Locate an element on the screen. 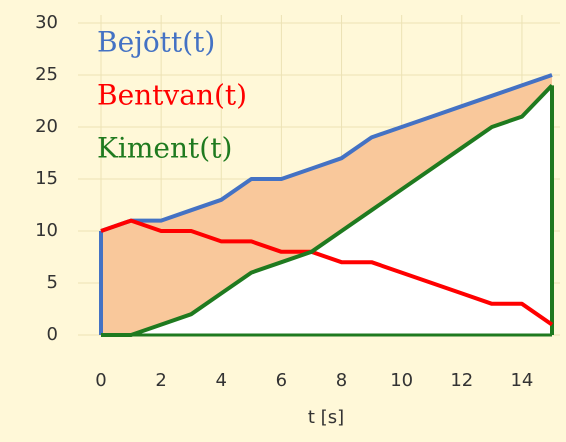 This screenshot has height=442, width=566. y-tick-label: 0 is located at coordinates (52, 334).